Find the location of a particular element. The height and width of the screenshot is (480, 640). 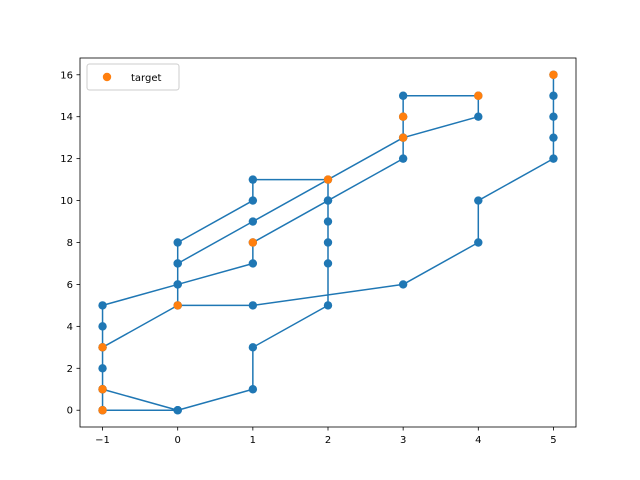

y-tick-label: 6 is located at coordinates (70, 285).